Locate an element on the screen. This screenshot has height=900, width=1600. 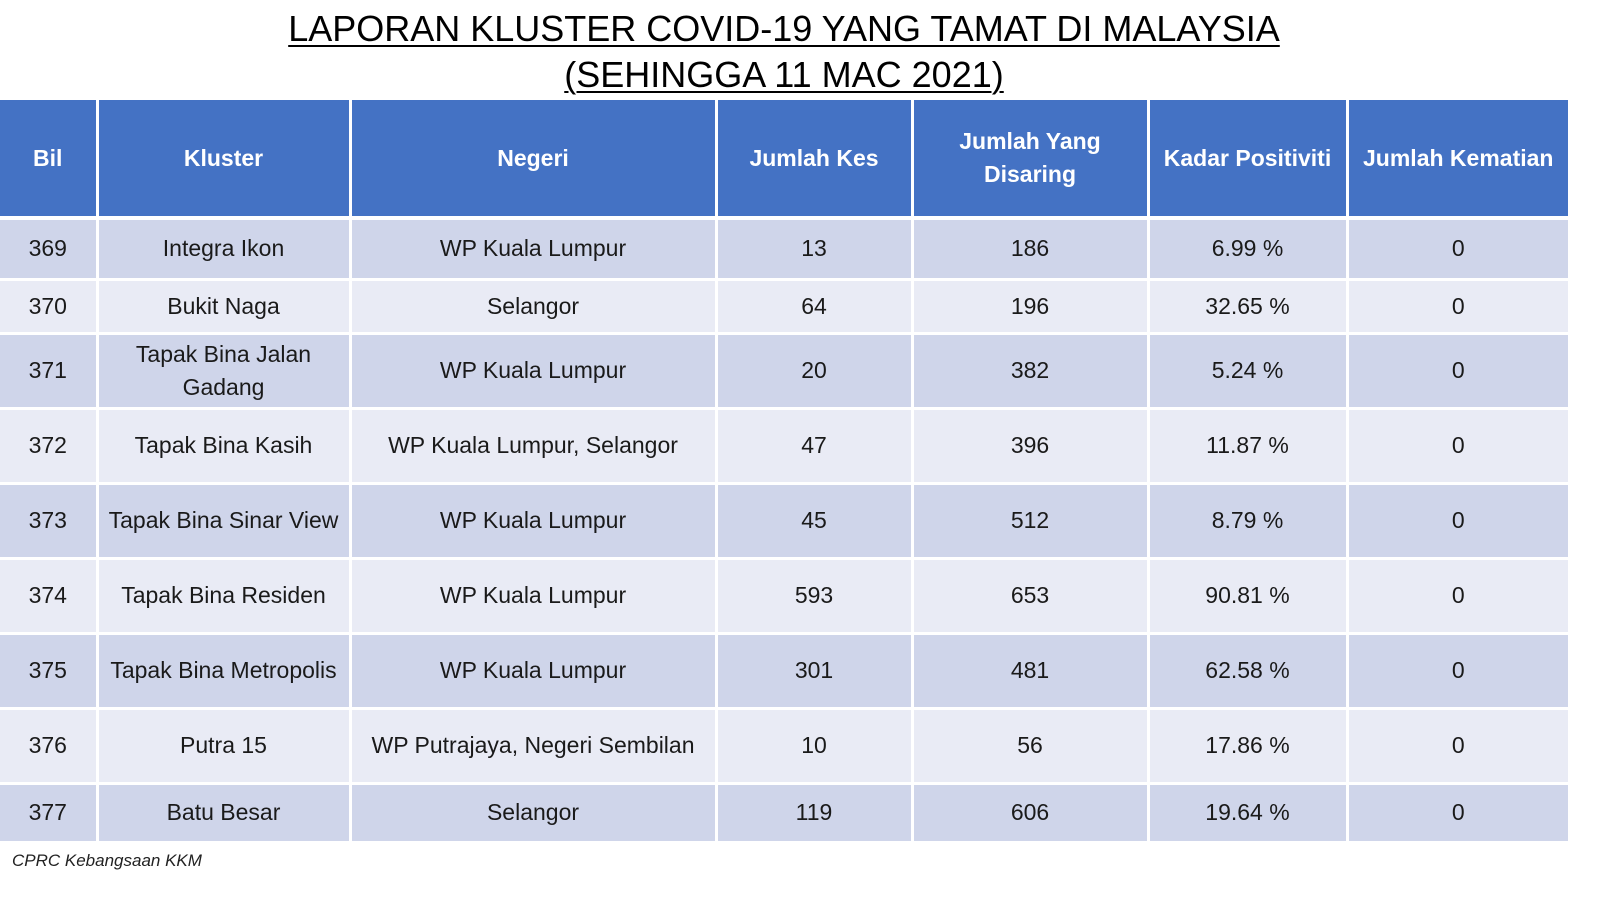
cell-jumlah-disaring: 382 is located at coordinates (1031, 371).